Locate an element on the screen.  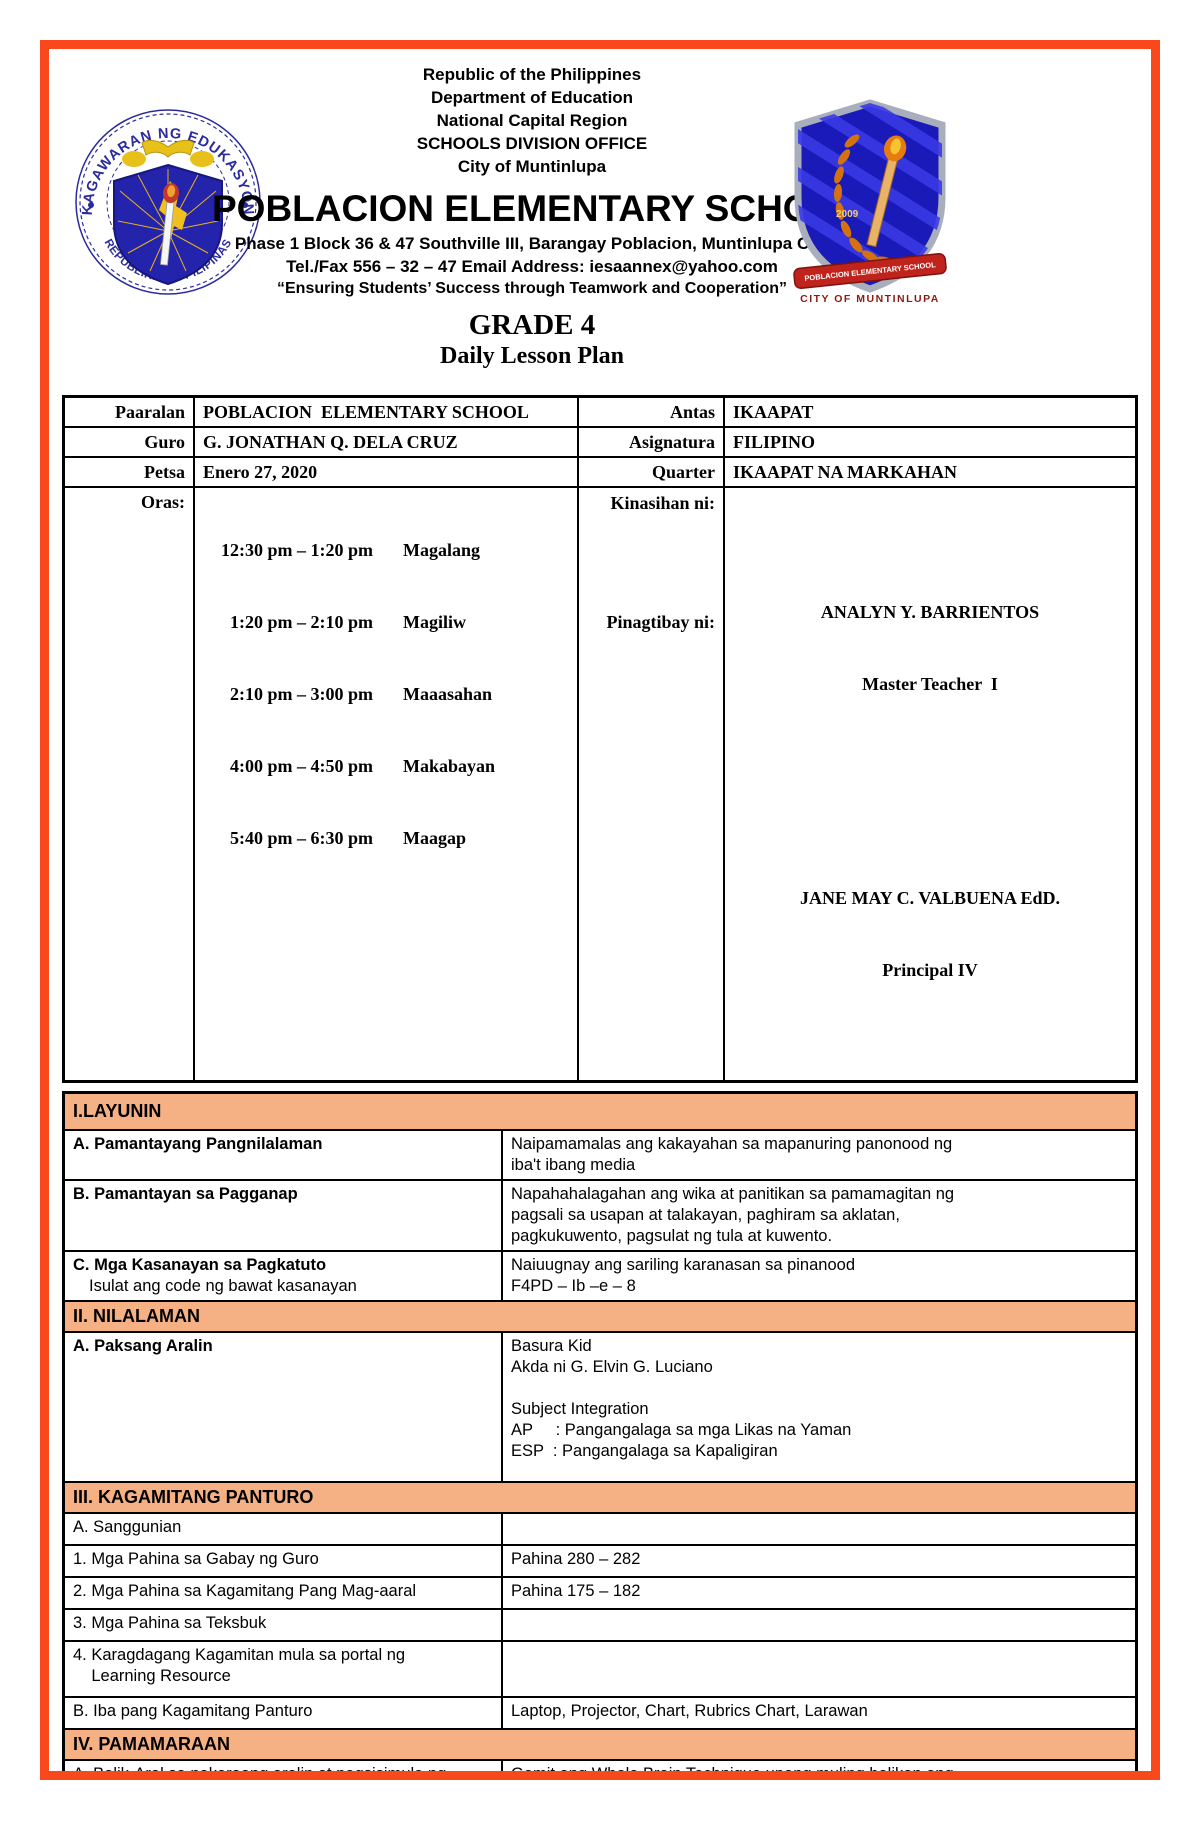
section-layunin-title: I.LAYUNIN is located at coordinates (600, 1111).